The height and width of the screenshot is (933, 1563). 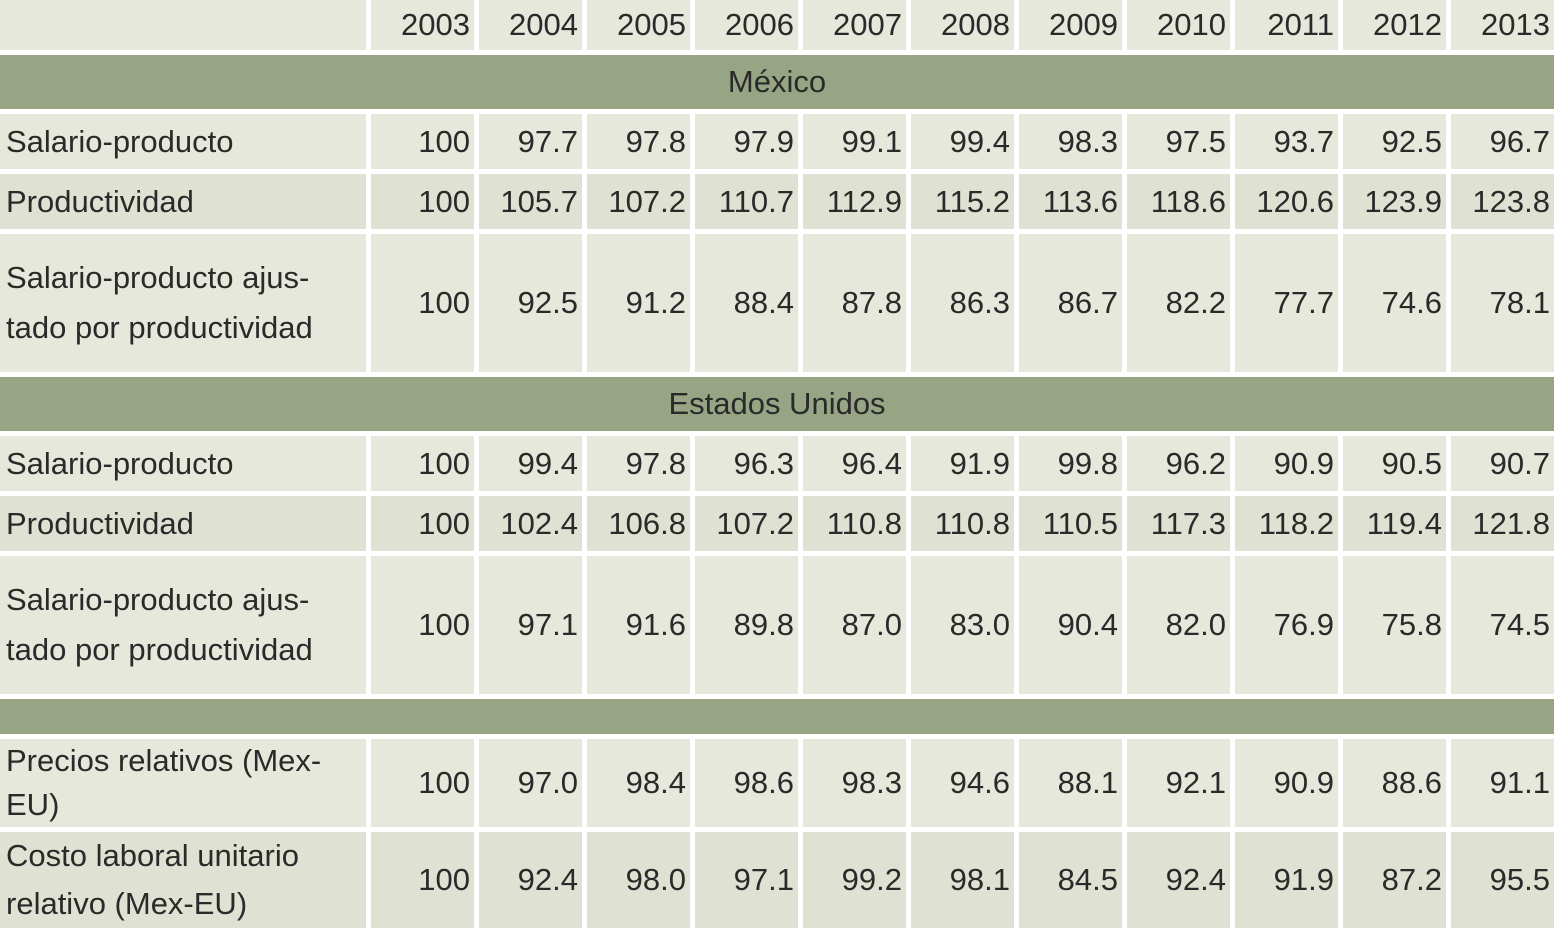 What do you see at coordinates (1286, 141) in the screenshot?
I see `table-cell: 93.7` at bounding box center [1286, 141].